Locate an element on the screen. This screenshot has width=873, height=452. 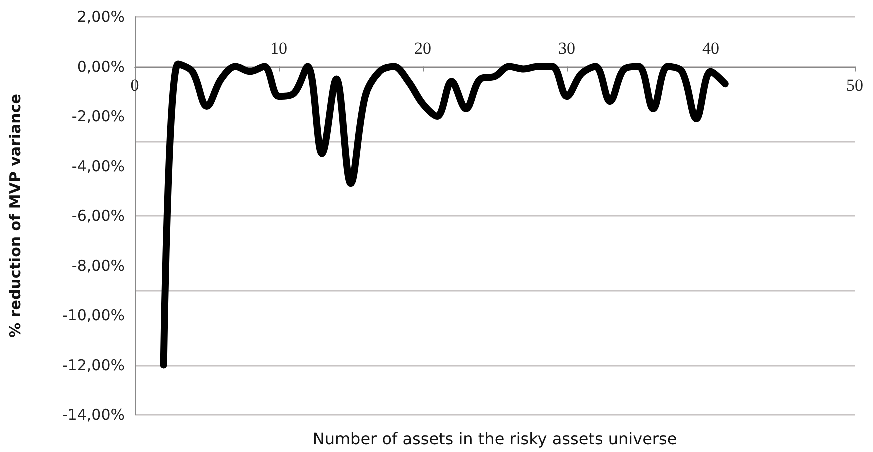
x2-tick-label: 40 is located at coordinates (711, 48).